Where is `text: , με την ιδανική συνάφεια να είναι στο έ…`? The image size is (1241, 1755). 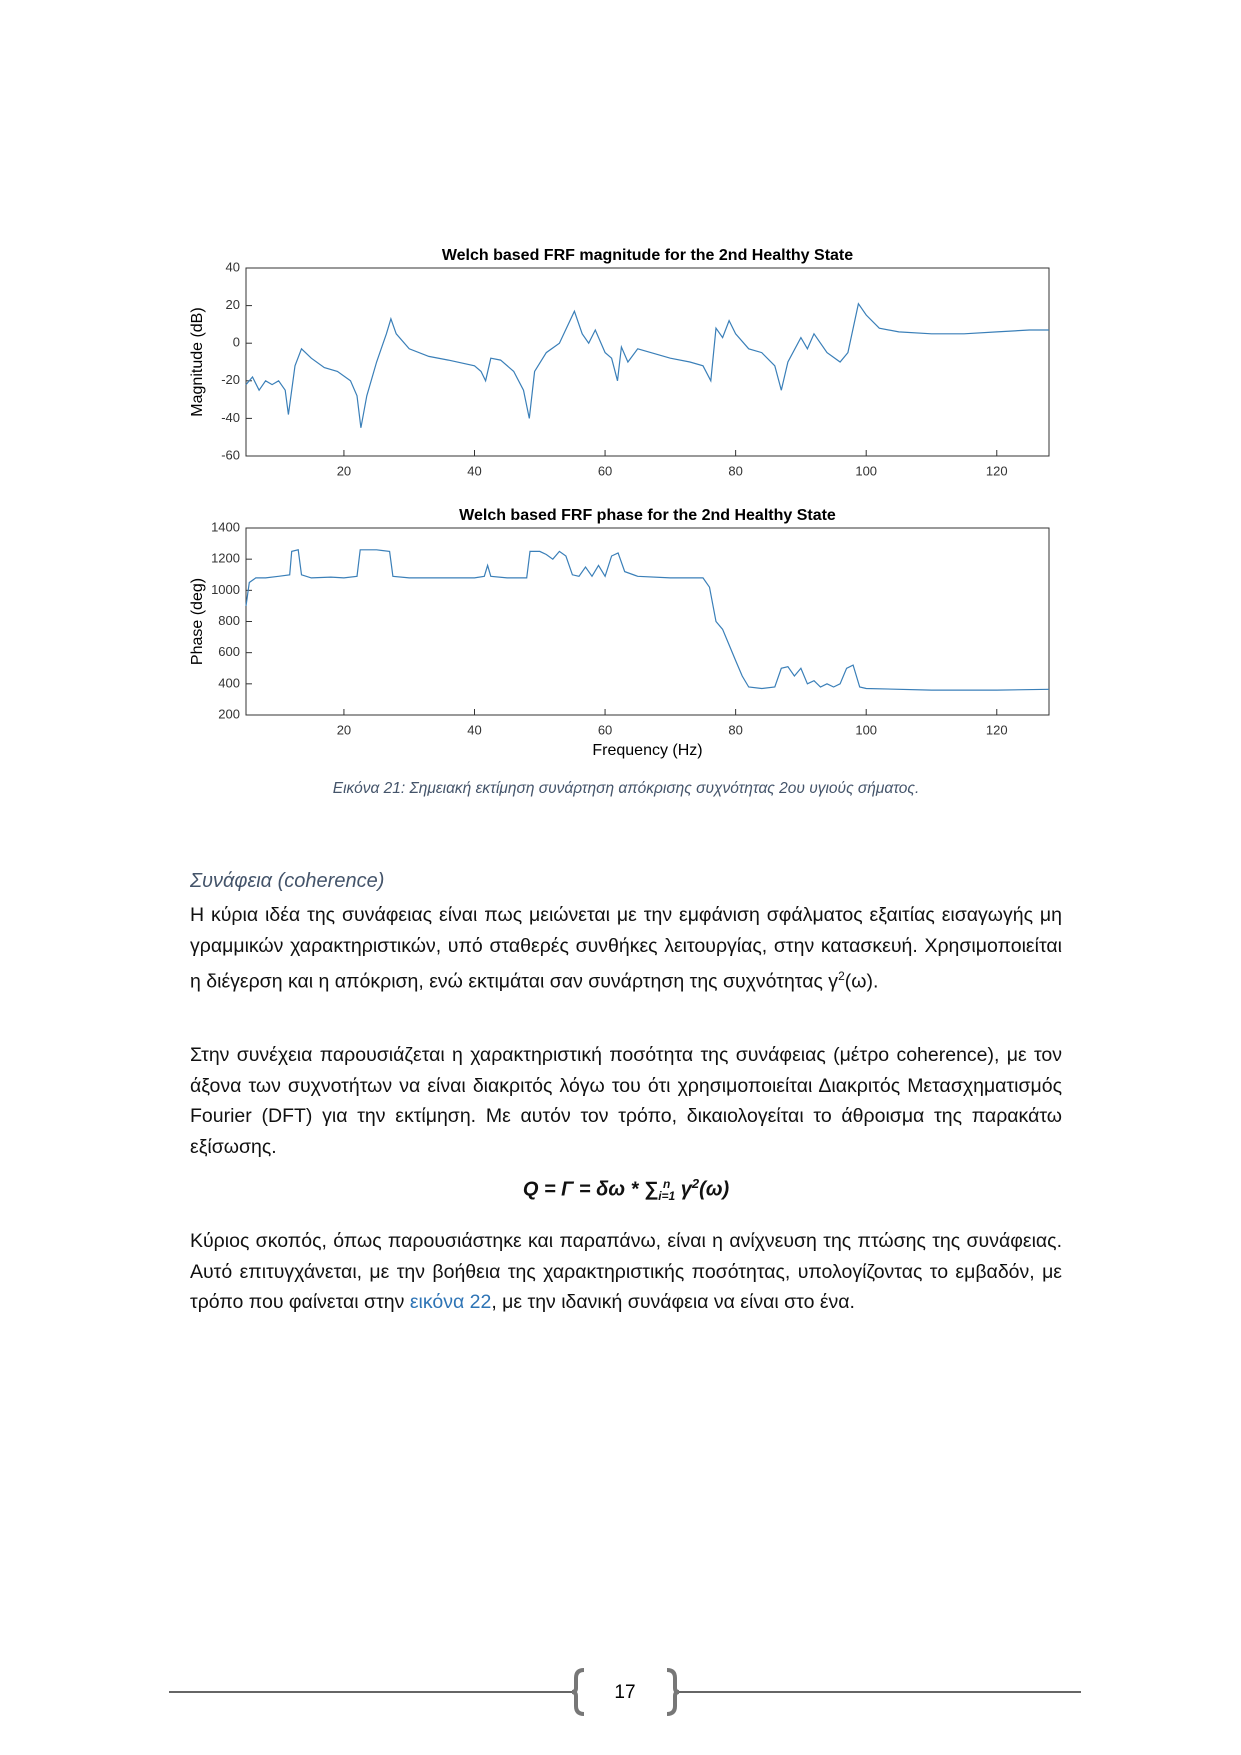
text: , με την ιδανική συνάφεια να είναι στο έ… is located at coordinates (673, 1302).